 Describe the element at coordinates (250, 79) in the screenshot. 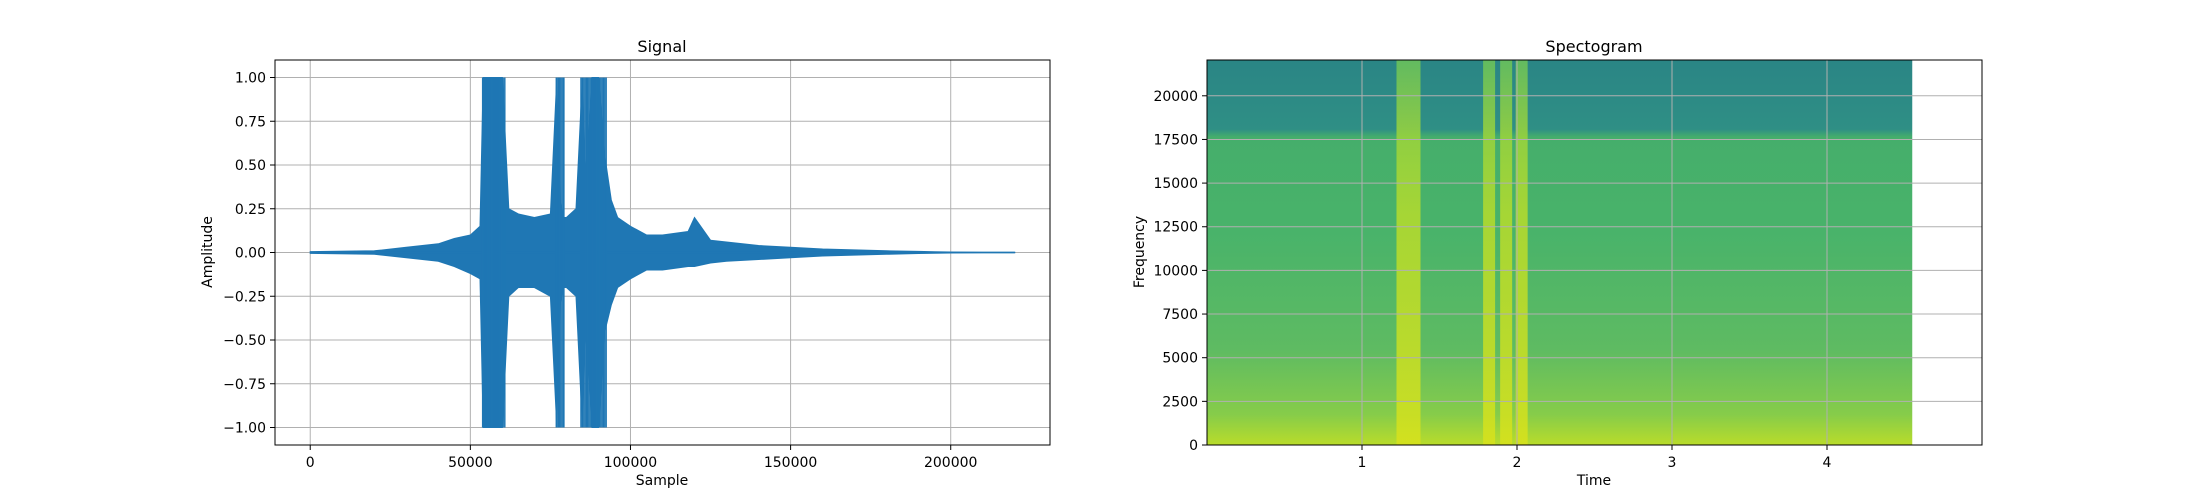

I see `signal-y-tick-label: 1.00` at that location.